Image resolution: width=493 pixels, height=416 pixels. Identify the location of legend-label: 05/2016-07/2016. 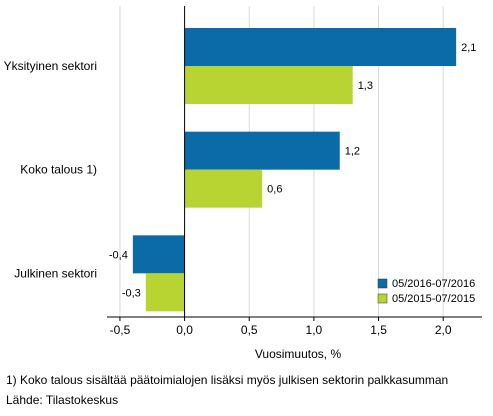
(433, 284).